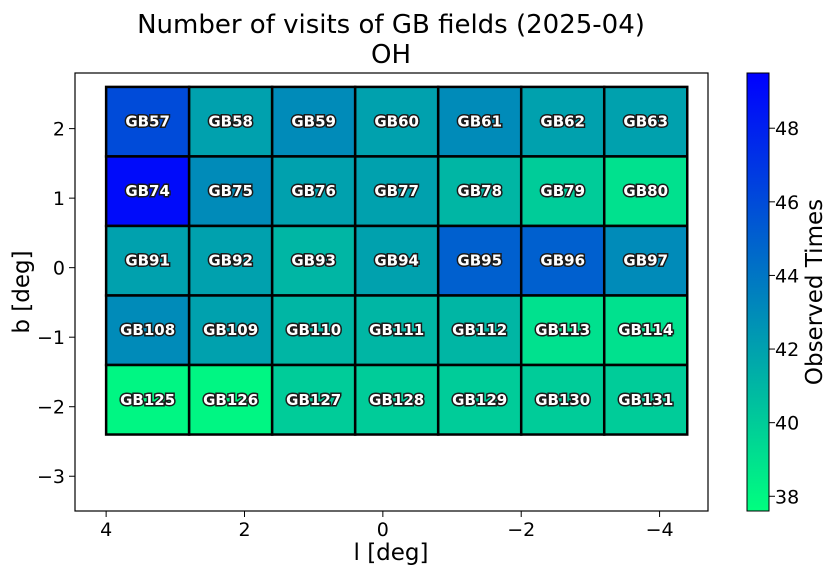 Image resolution: width=835 pixels, height=575 pixels. I want to click on field-label: GB113, so click(562, 330).